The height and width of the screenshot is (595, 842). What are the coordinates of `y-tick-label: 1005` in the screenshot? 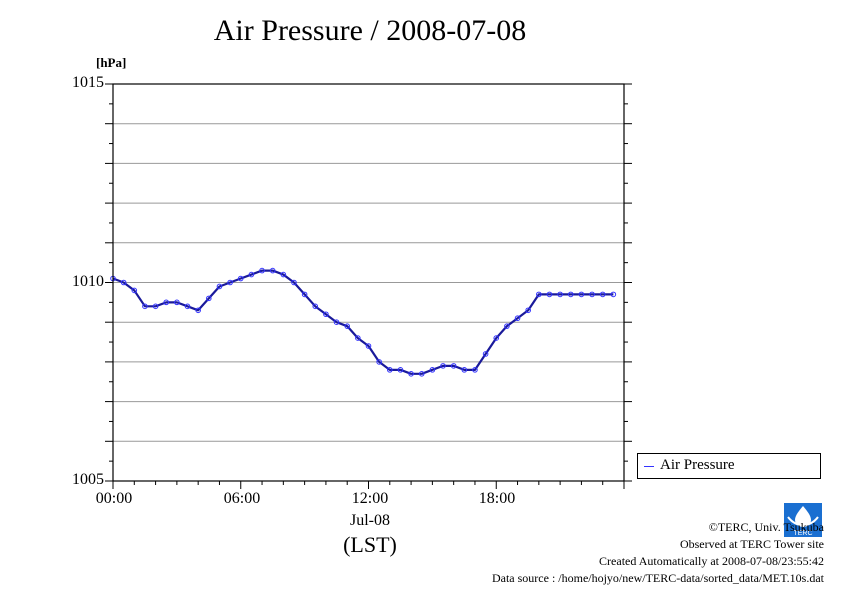 It's located at (88, 479).